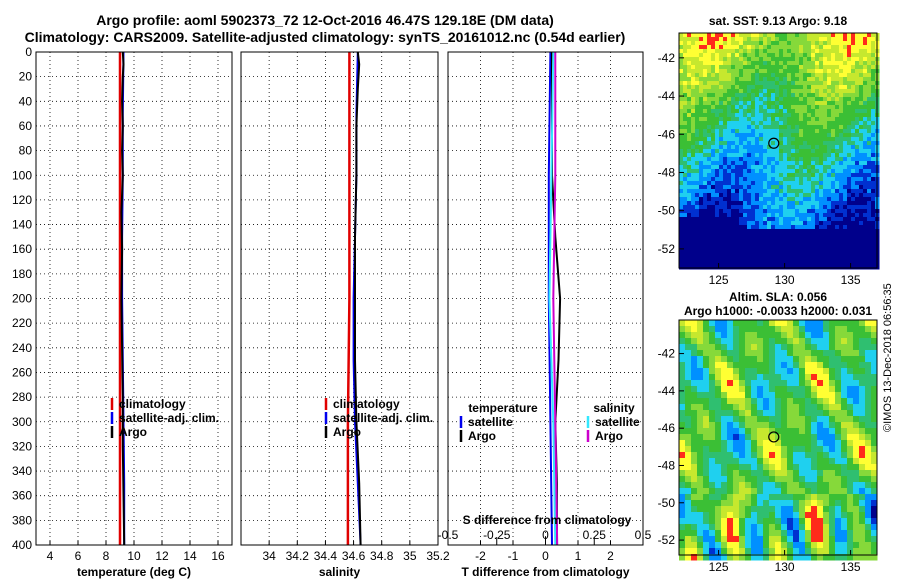  I want to click on difference-xtick-label: -2, so click(480, 556).